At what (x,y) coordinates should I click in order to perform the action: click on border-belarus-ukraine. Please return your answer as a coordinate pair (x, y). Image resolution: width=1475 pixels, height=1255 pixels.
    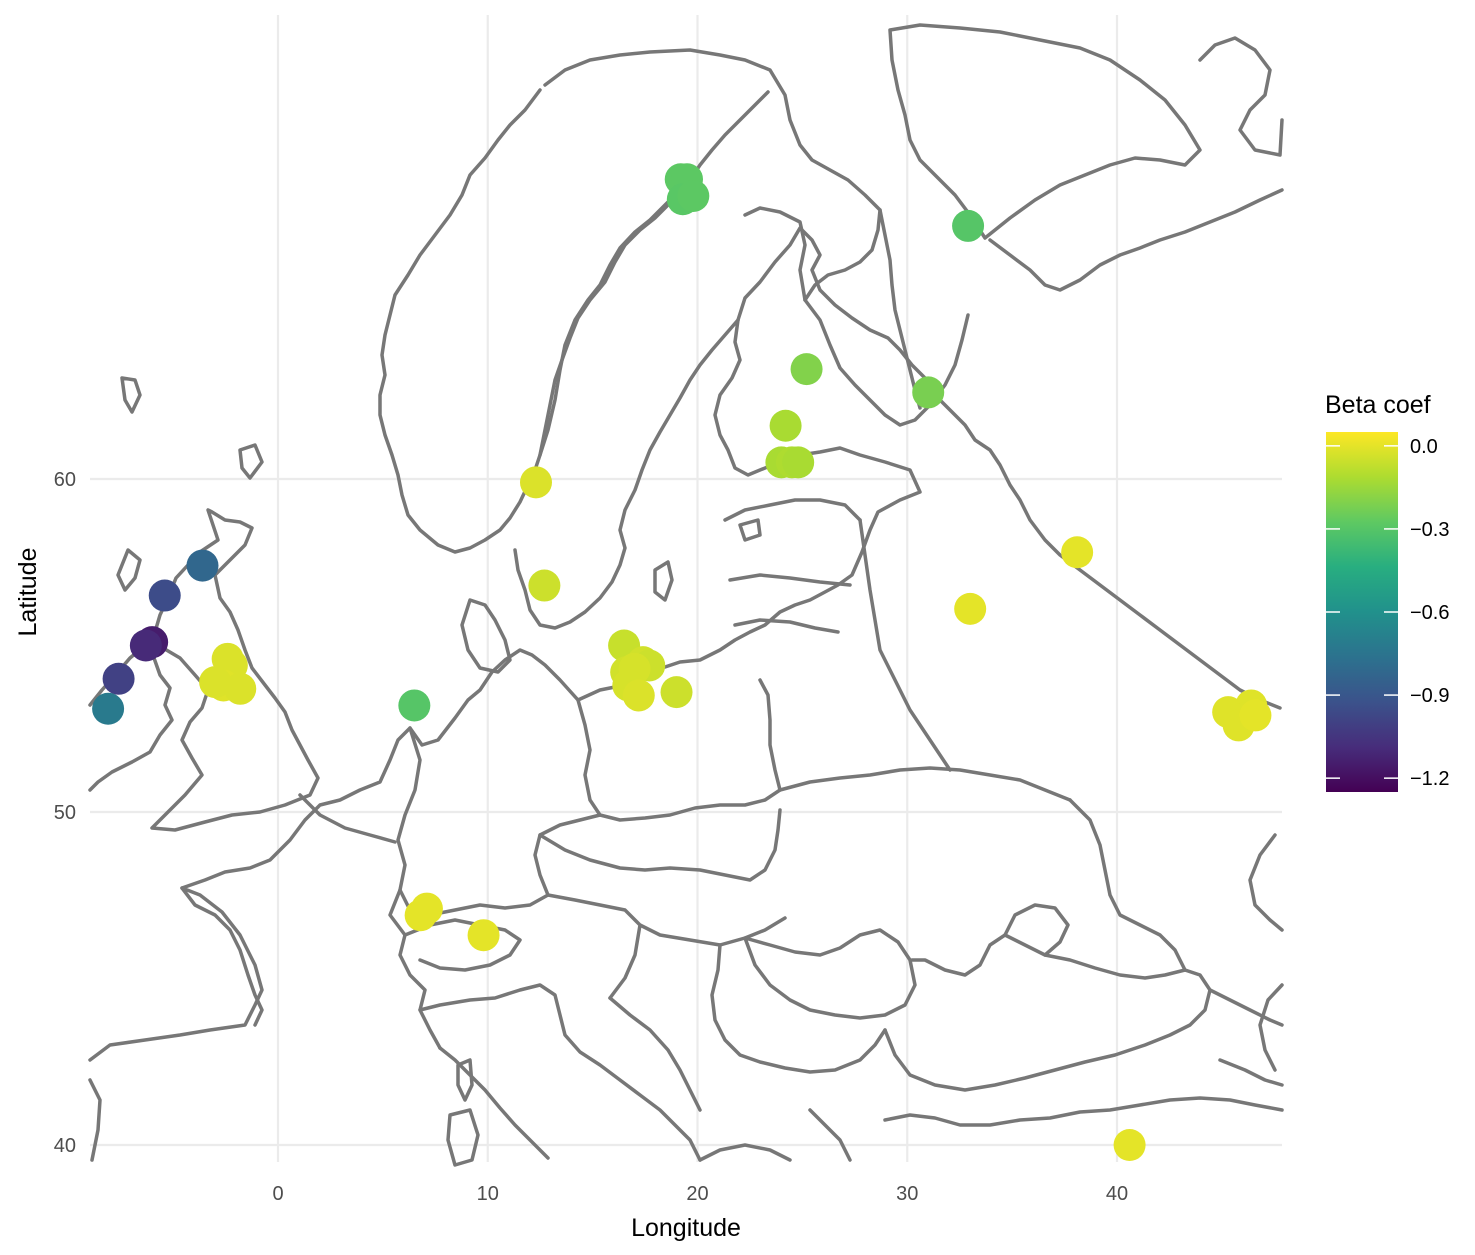
    Looking at the image, I should click on (925, 784).